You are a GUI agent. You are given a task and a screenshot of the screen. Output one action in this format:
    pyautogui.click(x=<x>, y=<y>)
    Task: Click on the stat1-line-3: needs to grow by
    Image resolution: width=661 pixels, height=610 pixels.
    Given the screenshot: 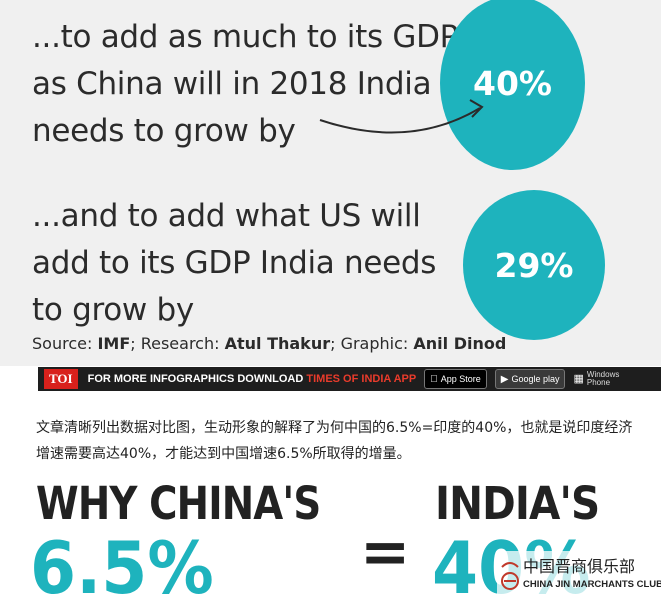 What is the action you would take?
    pyautogui.click(x=164, y=131)
    